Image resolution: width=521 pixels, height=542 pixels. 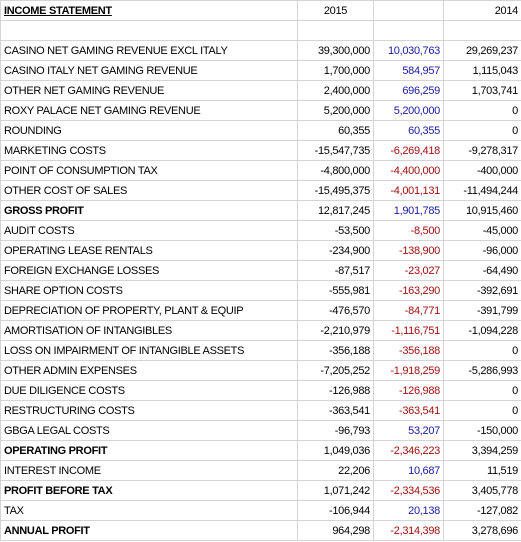 I want to click on row-label: CASINO NET GAMING REVENUE EXCL ITALY, so click(x=149, y=50).